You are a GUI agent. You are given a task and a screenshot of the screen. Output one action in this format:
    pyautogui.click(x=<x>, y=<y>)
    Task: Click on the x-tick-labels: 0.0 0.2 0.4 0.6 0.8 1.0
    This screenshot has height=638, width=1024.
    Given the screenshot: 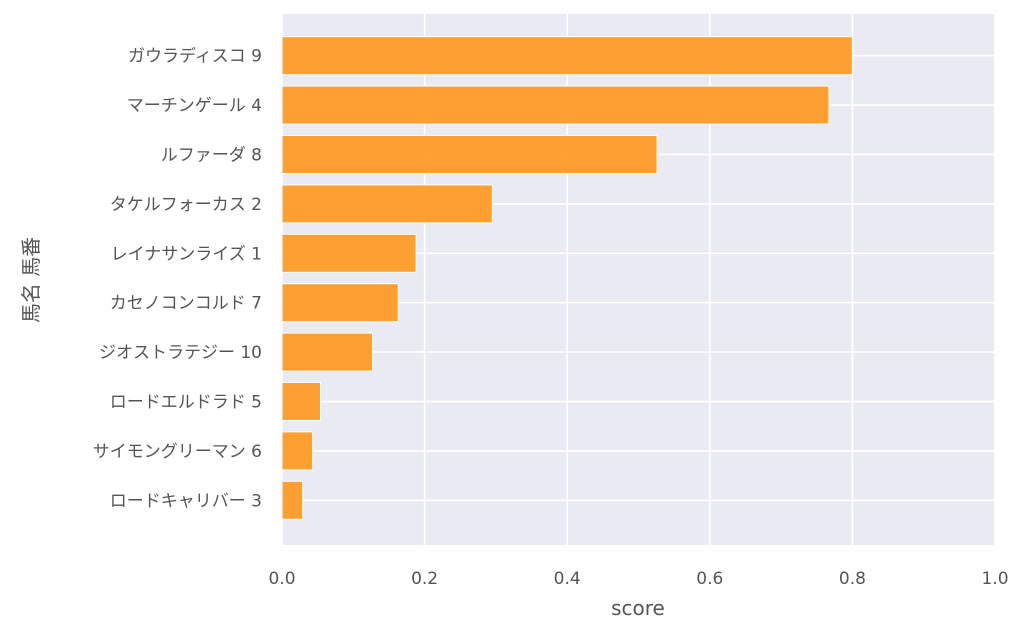 What is the action you would take?
    pyautogui.click(x=638, y=579)
    